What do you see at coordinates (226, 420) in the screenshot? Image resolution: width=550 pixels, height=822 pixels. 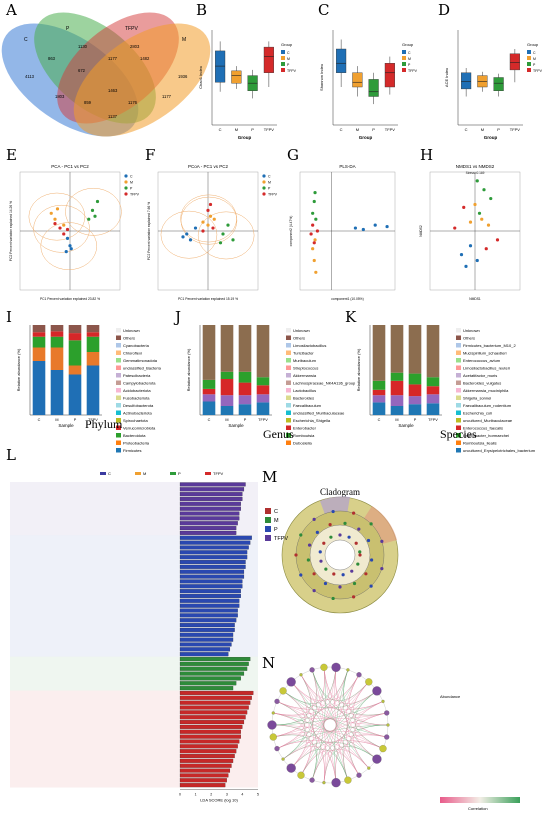 I see `x-tick-label: M` at bounding box center [226, 420].